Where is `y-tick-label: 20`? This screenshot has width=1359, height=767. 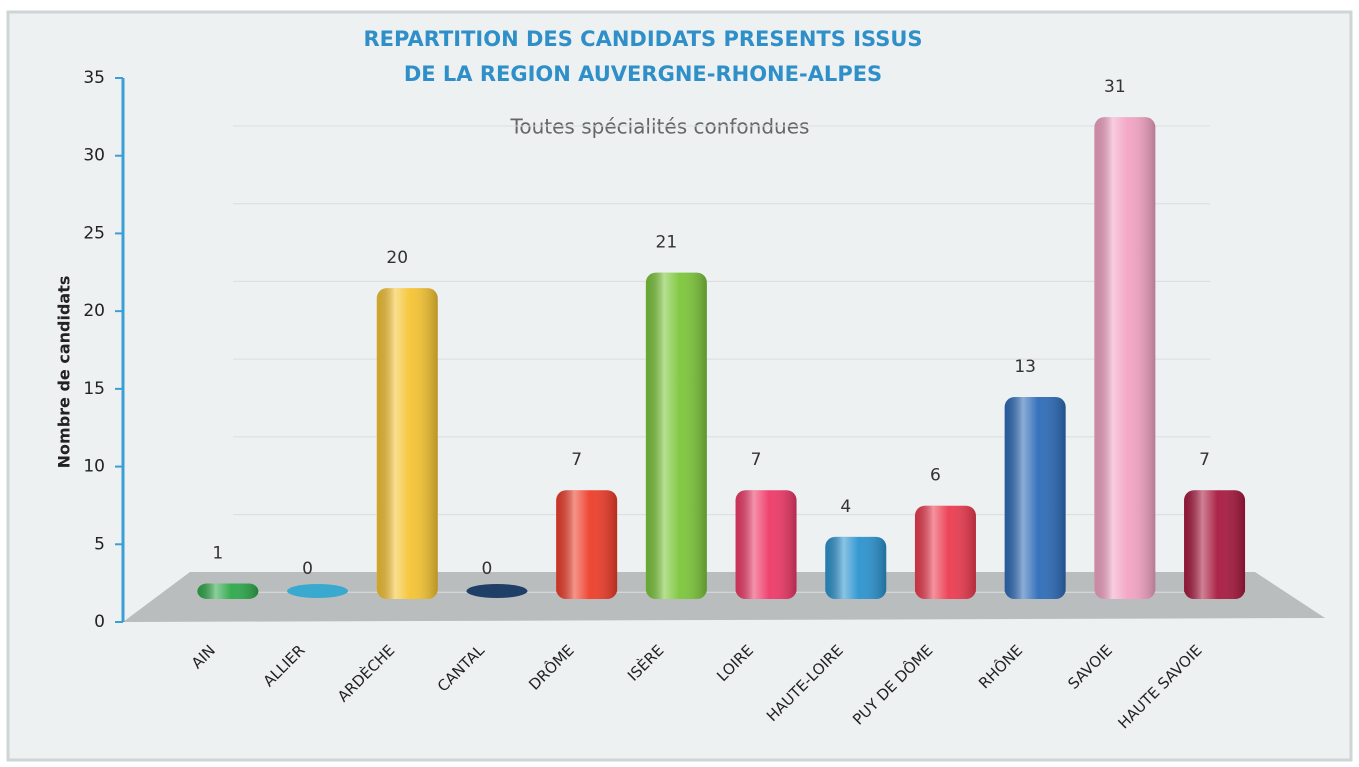
y-tick-label: 20 is located at coordinates (94, 311).